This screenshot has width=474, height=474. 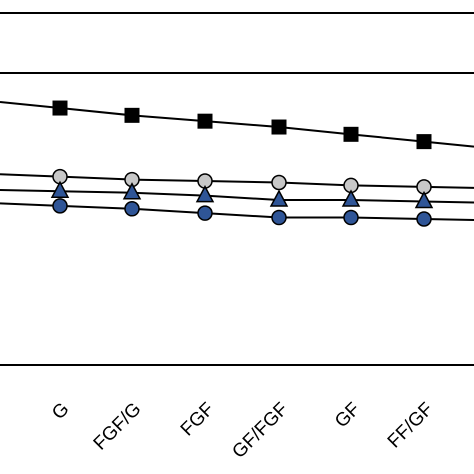 I want to click on series-1-point-FGF/G, so click(x=132, y=115).